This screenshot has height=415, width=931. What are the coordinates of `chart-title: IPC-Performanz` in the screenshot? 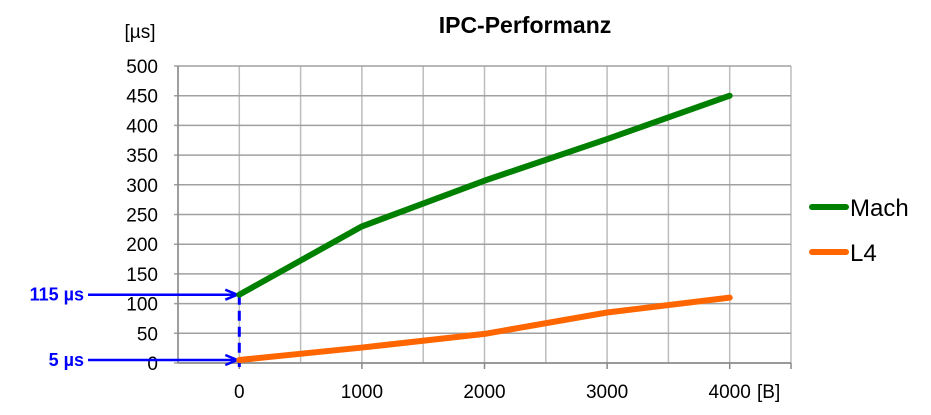 It's located at (525, 25).